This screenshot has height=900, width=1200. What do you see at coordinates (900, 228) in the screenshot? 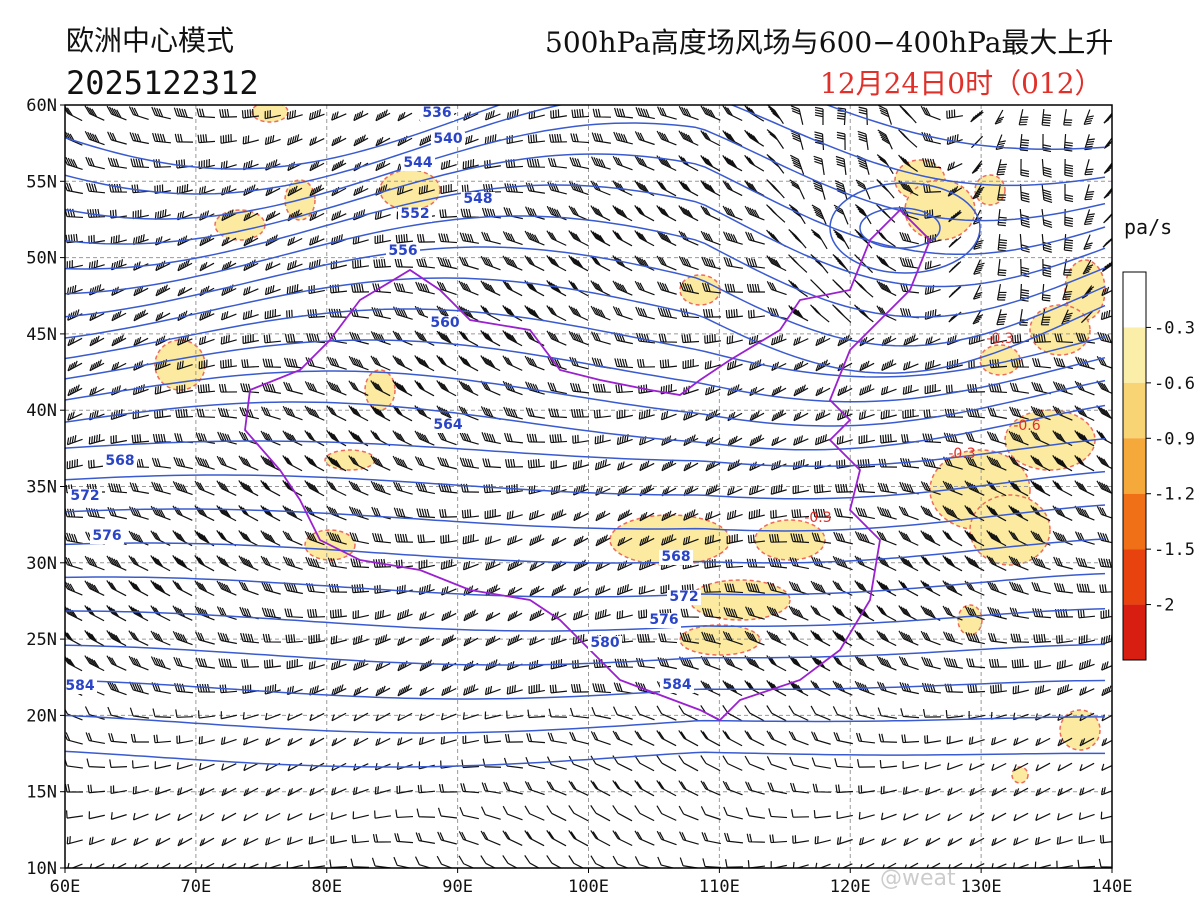
I see `height-contour` at bounding box center [900, 228].